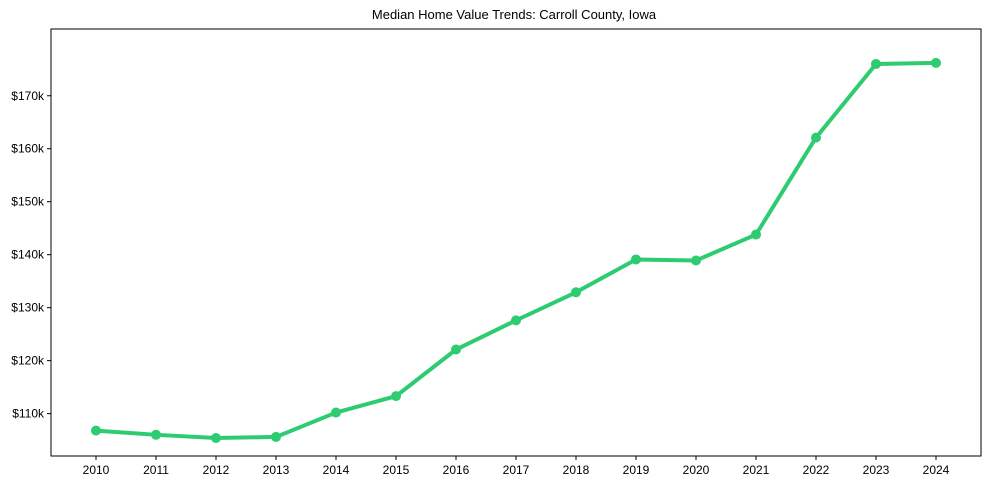 Image resolution: width=989 pixels, height=490 pixels. Describe the element at coordinates (96, 470) in the screenshot. I see `x-tick-label: 2010` at that location.